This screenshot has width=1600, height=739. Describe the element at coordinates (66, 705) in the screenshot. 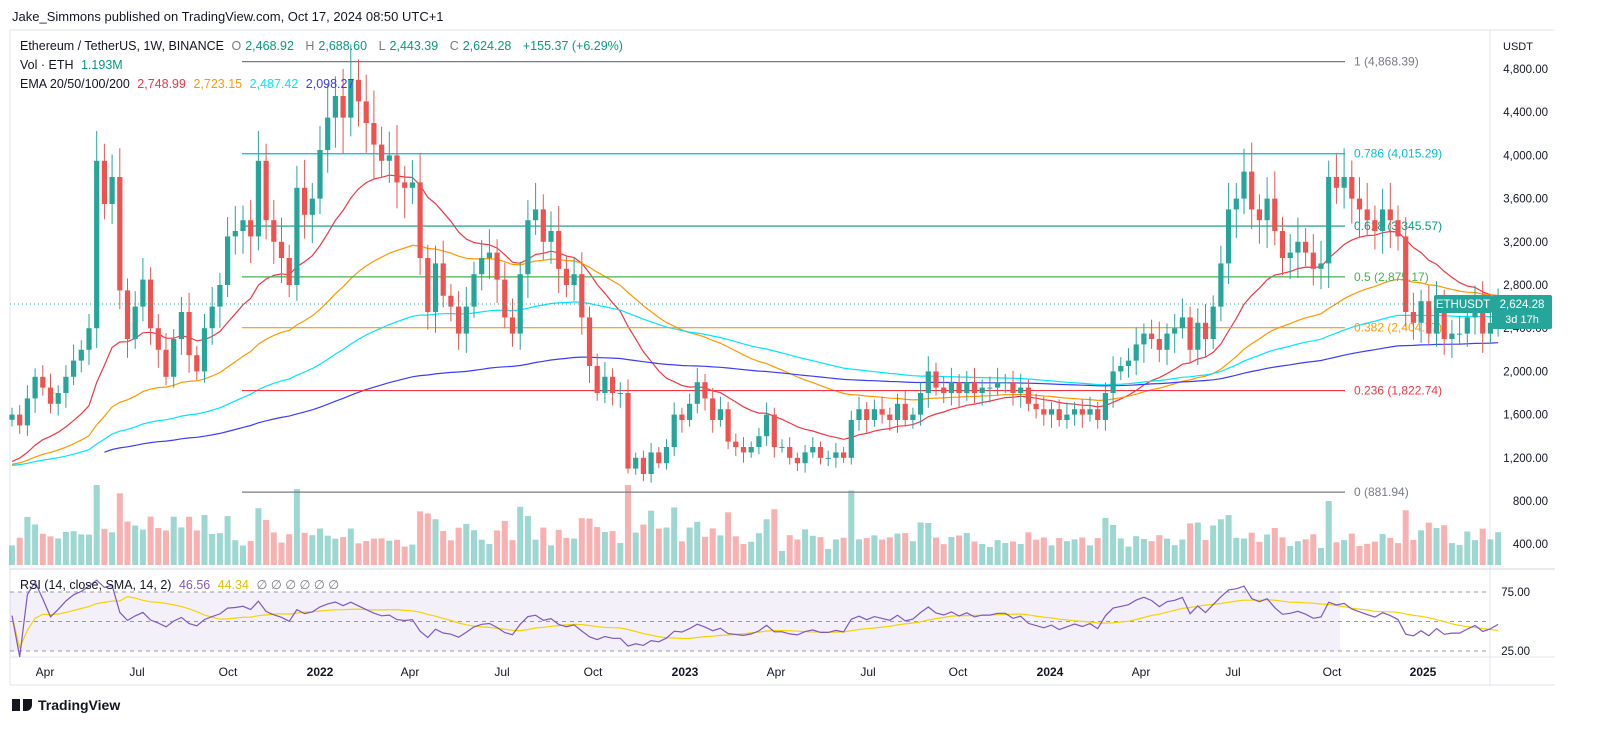

I see `tradingview-brand: TradingView` at that location.